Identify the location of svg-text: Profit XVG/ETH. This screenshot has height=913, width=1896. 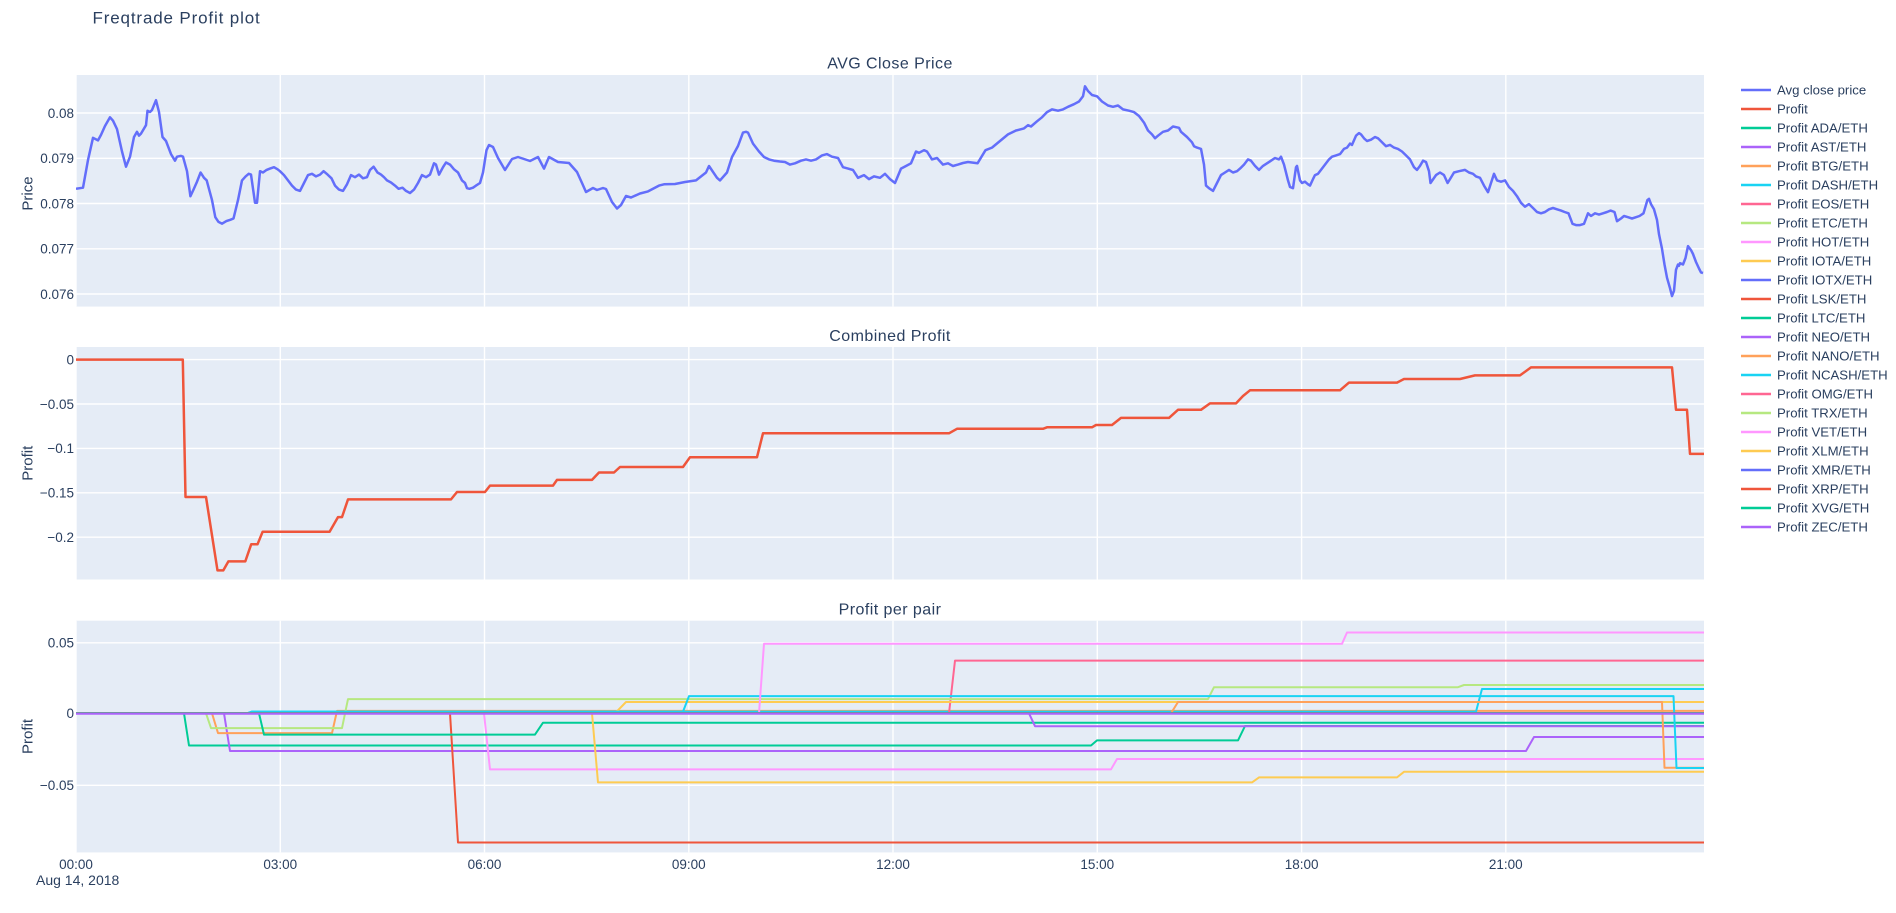
(1823, 508).